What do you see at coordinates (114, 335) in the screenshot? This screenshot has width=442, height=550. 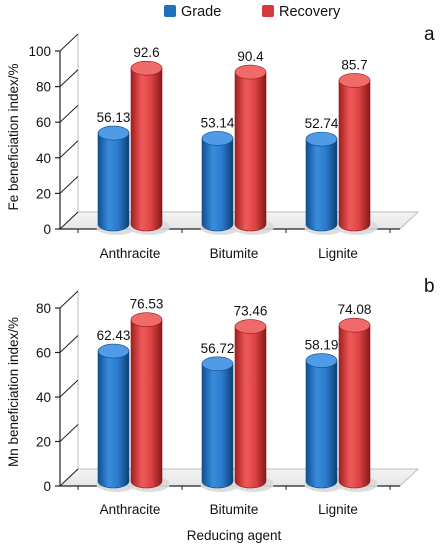 I see `data-label: 62.43` at bounding box center [114, 335].